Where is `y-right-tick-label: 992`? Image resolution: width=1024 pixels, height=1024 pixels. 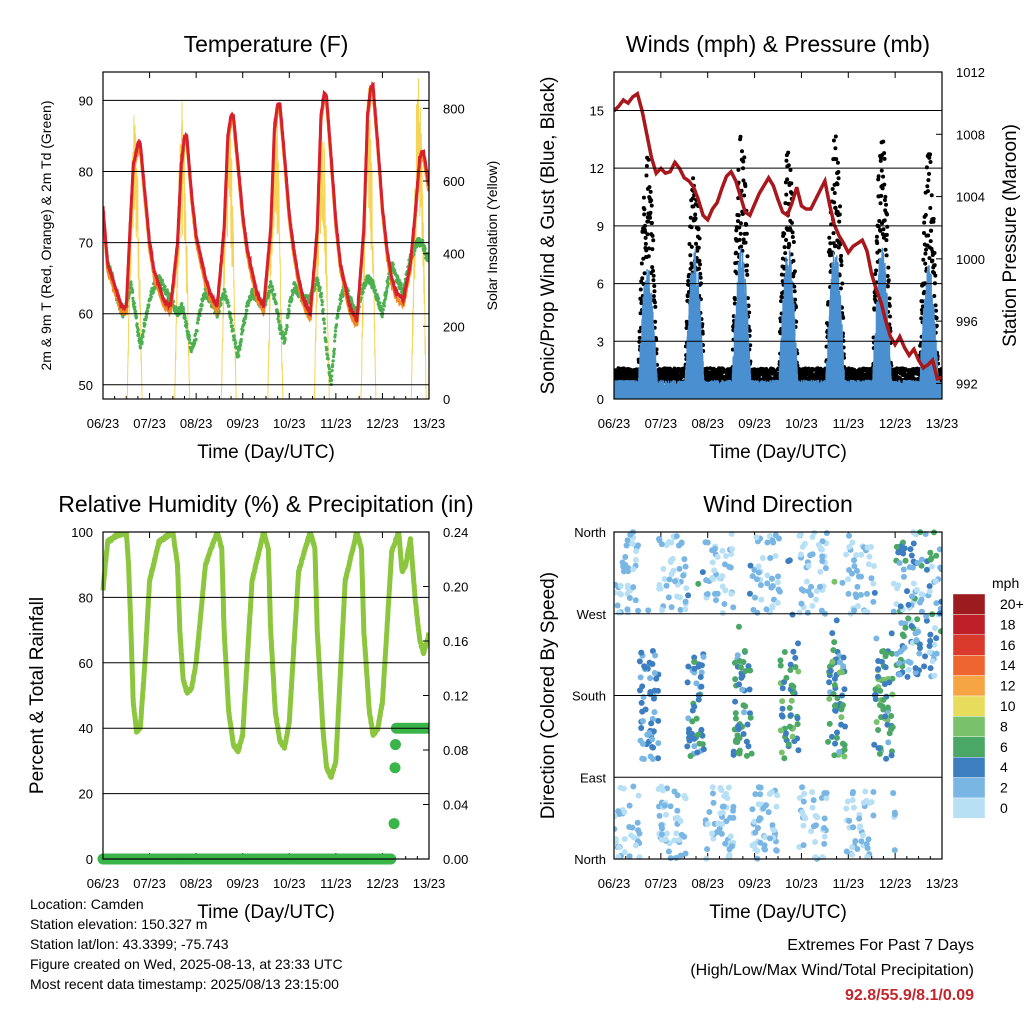
y-right-tick-label: 992 is located at coordinates (967, 383).